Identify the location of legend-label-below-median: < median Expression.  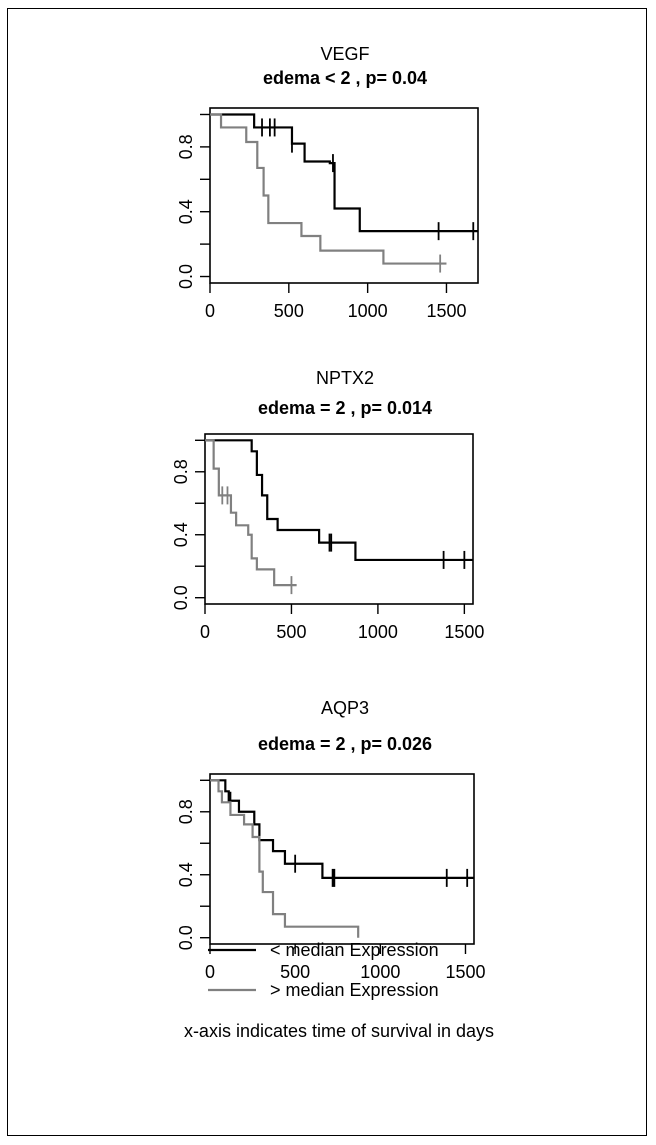
(354, 950).